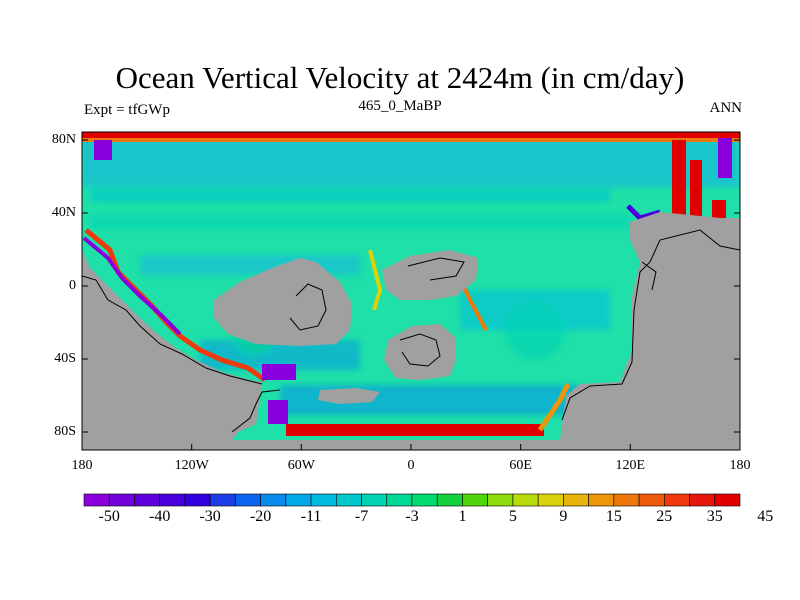 The image size is (800, 600). I want to click on lat-tick-label: 40N, so click(63, 212).